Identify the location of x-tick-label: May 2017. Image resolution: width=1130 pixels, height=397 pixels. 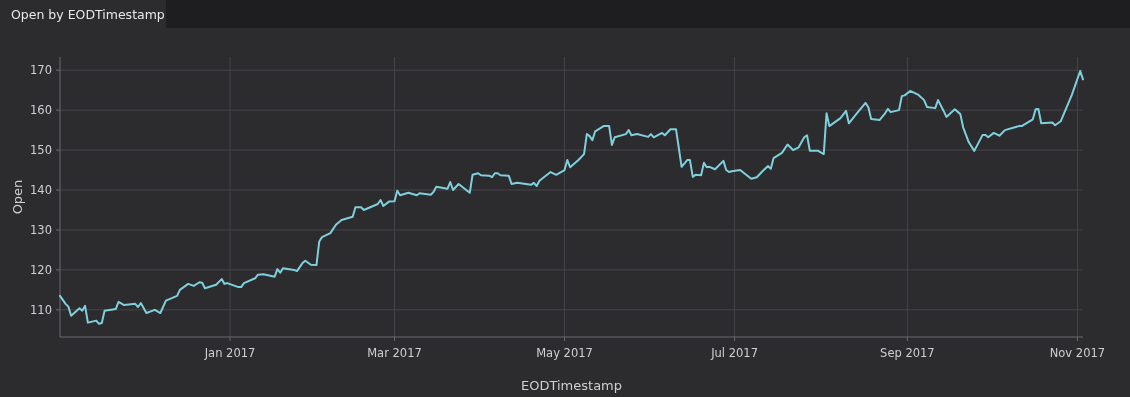
(564, 353).